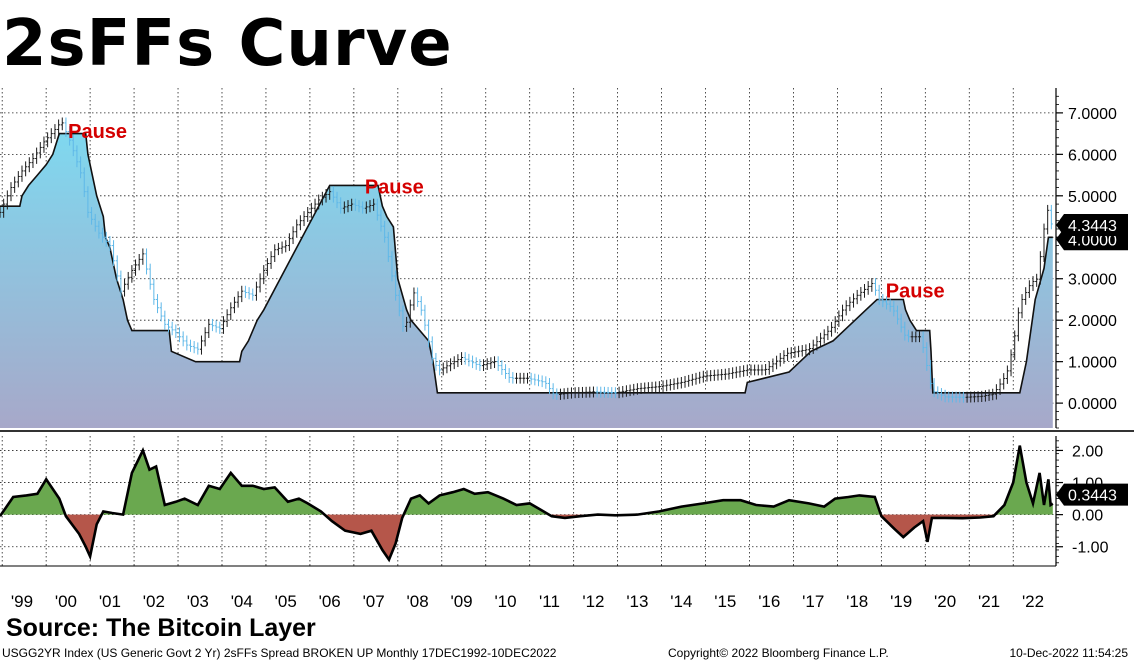  Describe the element at coordinates (198, 601) in the screenshot. I see `x-tick-label: '03` at that location.